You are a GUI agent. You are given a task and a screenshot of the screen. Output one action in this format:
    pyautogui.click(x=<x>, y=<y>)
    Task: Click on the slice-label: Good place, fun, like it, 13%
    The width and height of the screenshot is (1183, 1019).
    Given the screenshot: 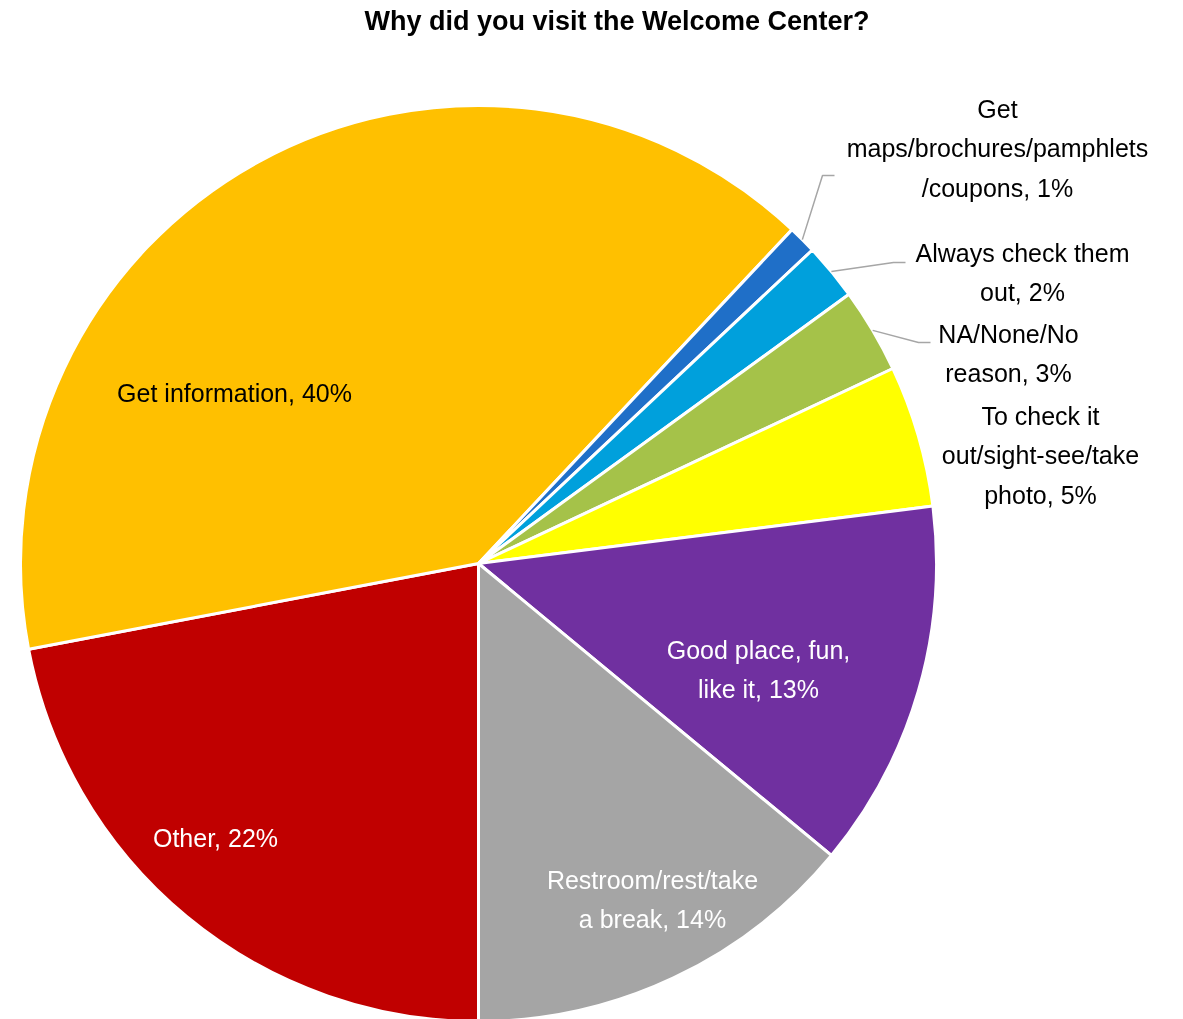 What is the action you would take?
    pyautogui.click(x=758, y=669)
    